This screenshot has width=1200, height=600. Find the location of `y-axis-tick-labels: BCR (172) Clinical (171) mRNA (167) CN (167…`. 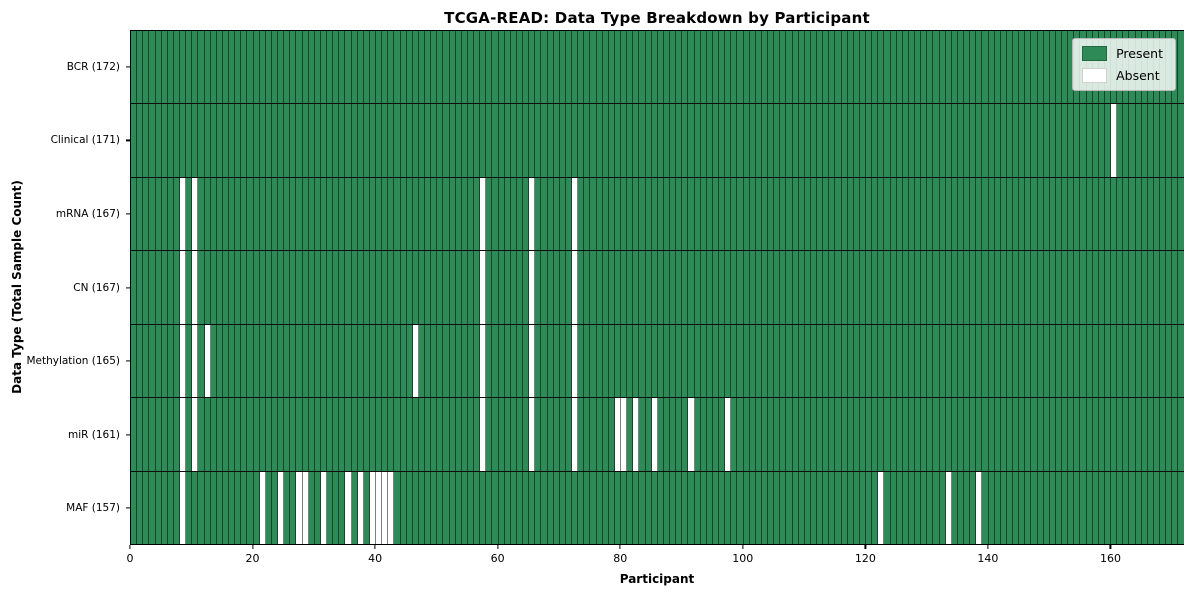

y-axis-tick-labels: BCR (172) Clinical (171) mRNA (167) CN (167… is located at coordinates (65, 287).